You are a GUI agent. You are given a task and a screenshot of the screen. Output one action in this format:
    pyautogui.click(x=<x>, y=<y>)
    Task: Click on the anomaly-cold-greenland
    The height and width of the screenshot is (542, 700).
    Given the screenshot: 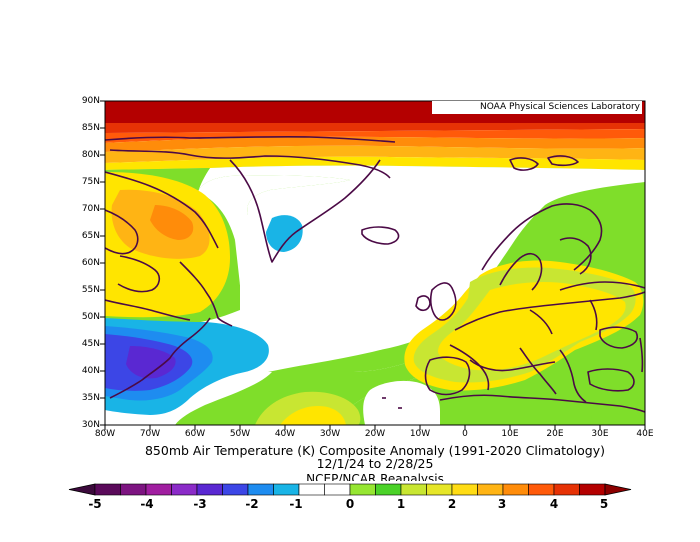 What is the action you would take?
    pyautogui.click(x=284, y=233)
    